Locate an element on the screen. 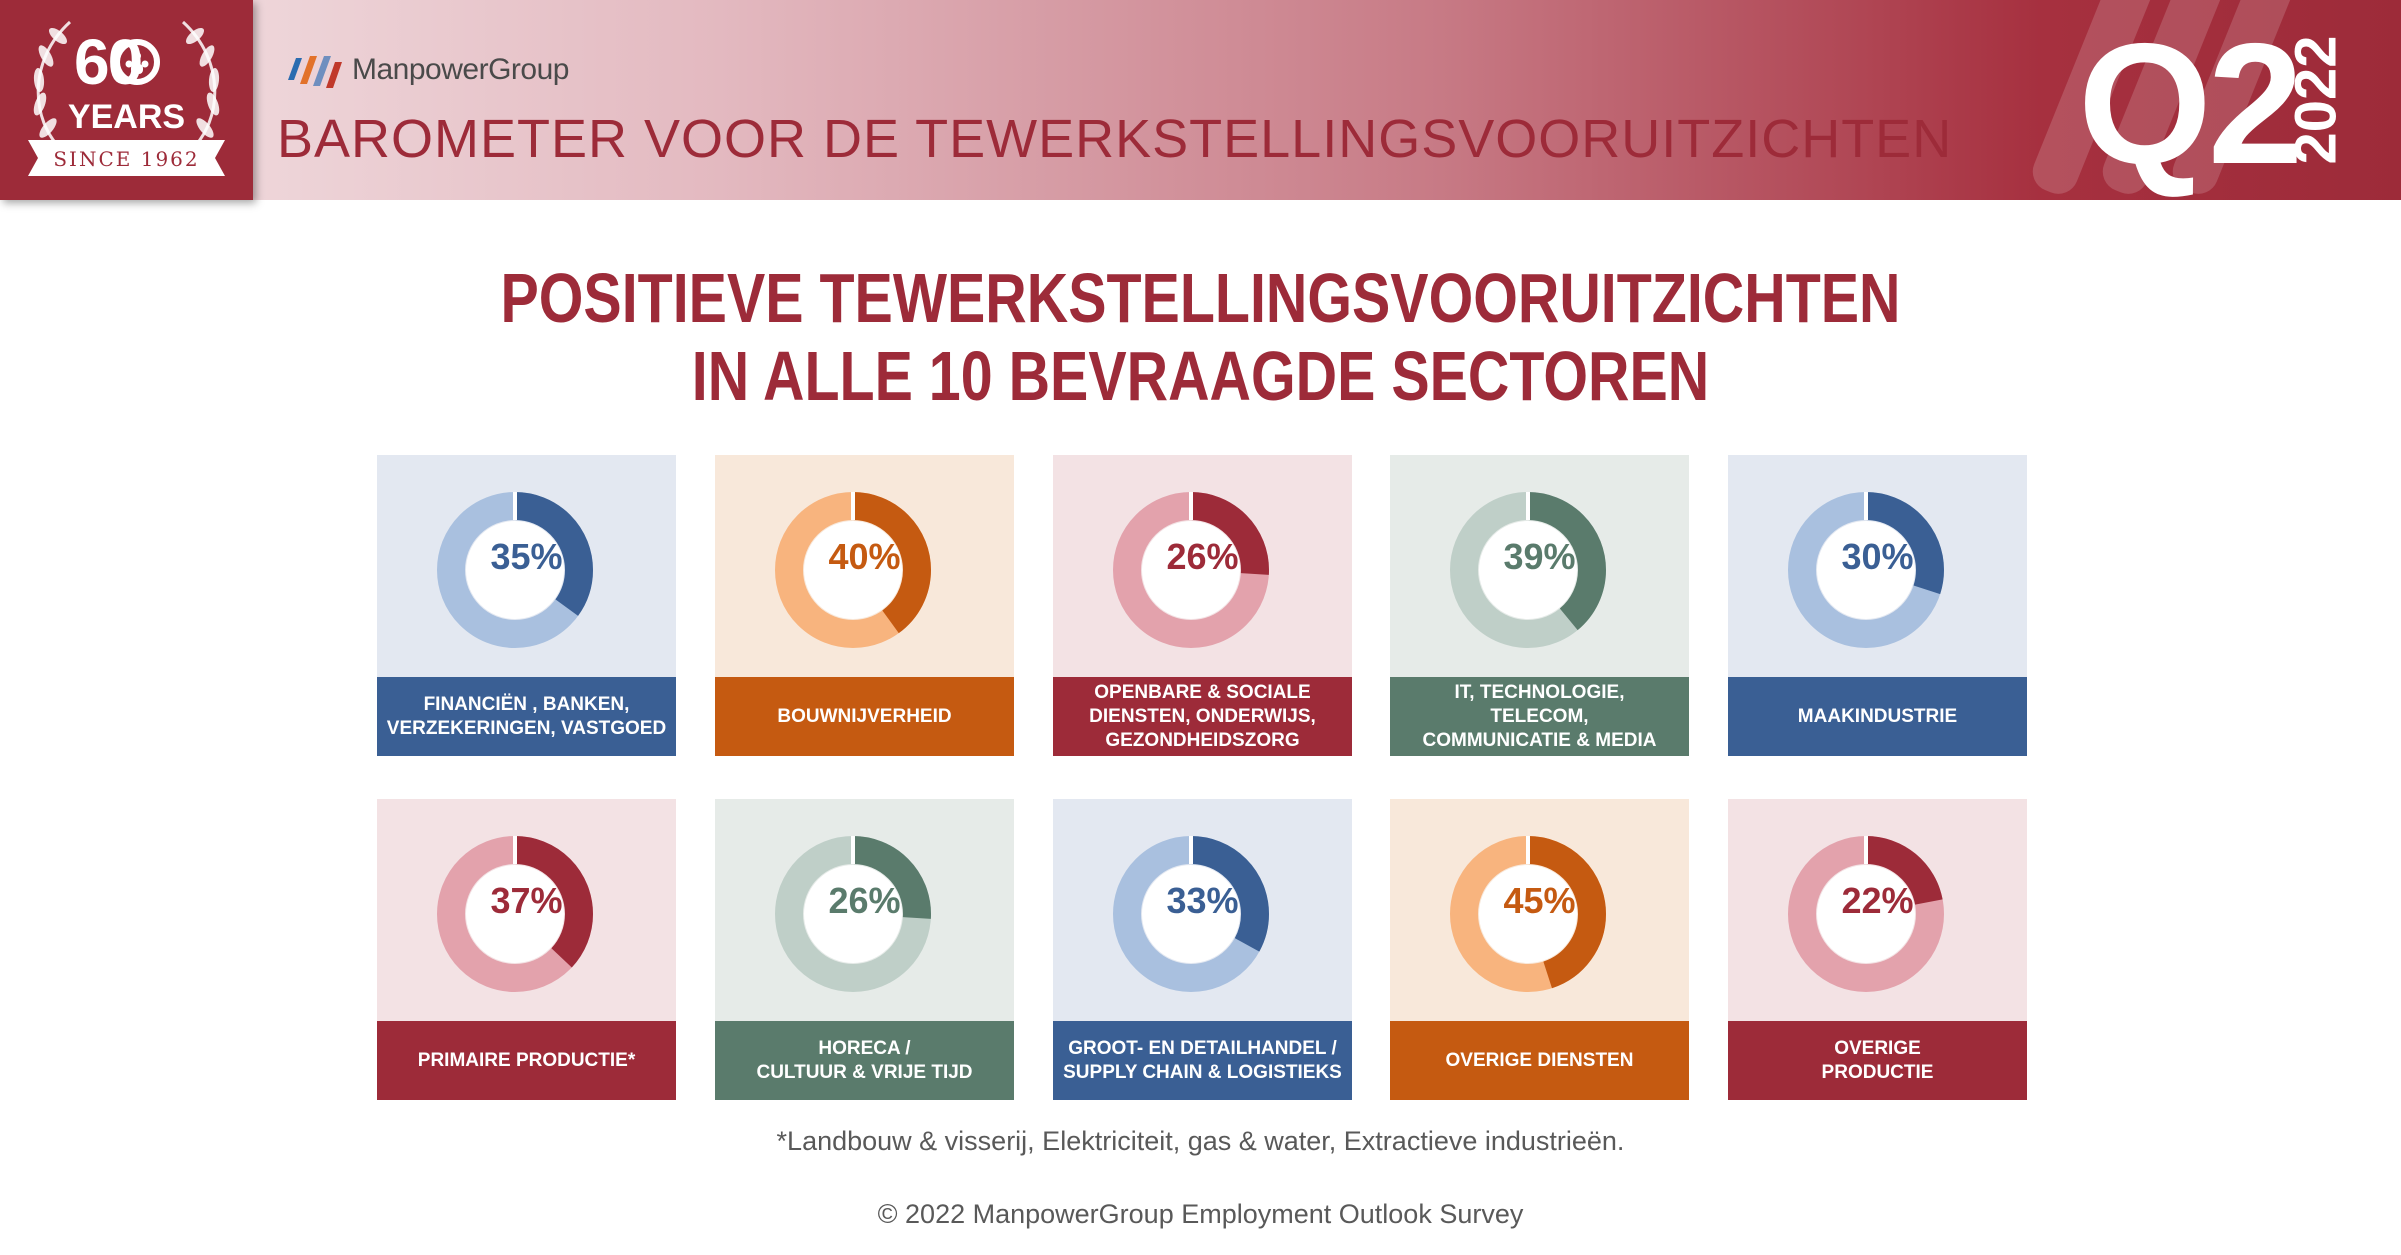 The height and width of the screenshot is (1255, 2401). sector-card: 45% OVERIGE DIENSTEN is located at coordinates (1539, 949).